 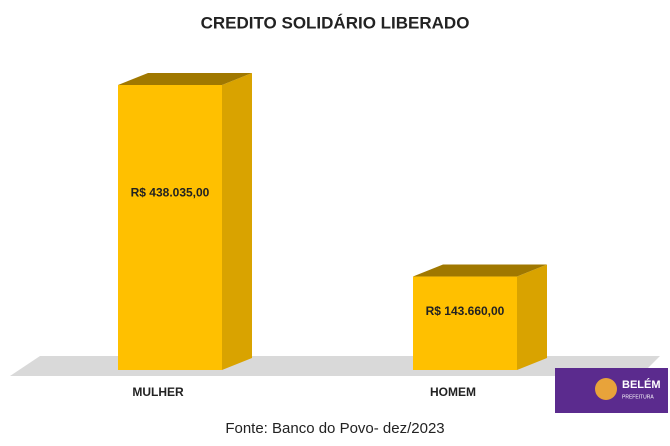 What do you see at coordinates (335, 22) in the screenshot?
I see `chart-title: CREDITO SOLIDÁRIO LIBERADO` at bounding box center [335, 22].